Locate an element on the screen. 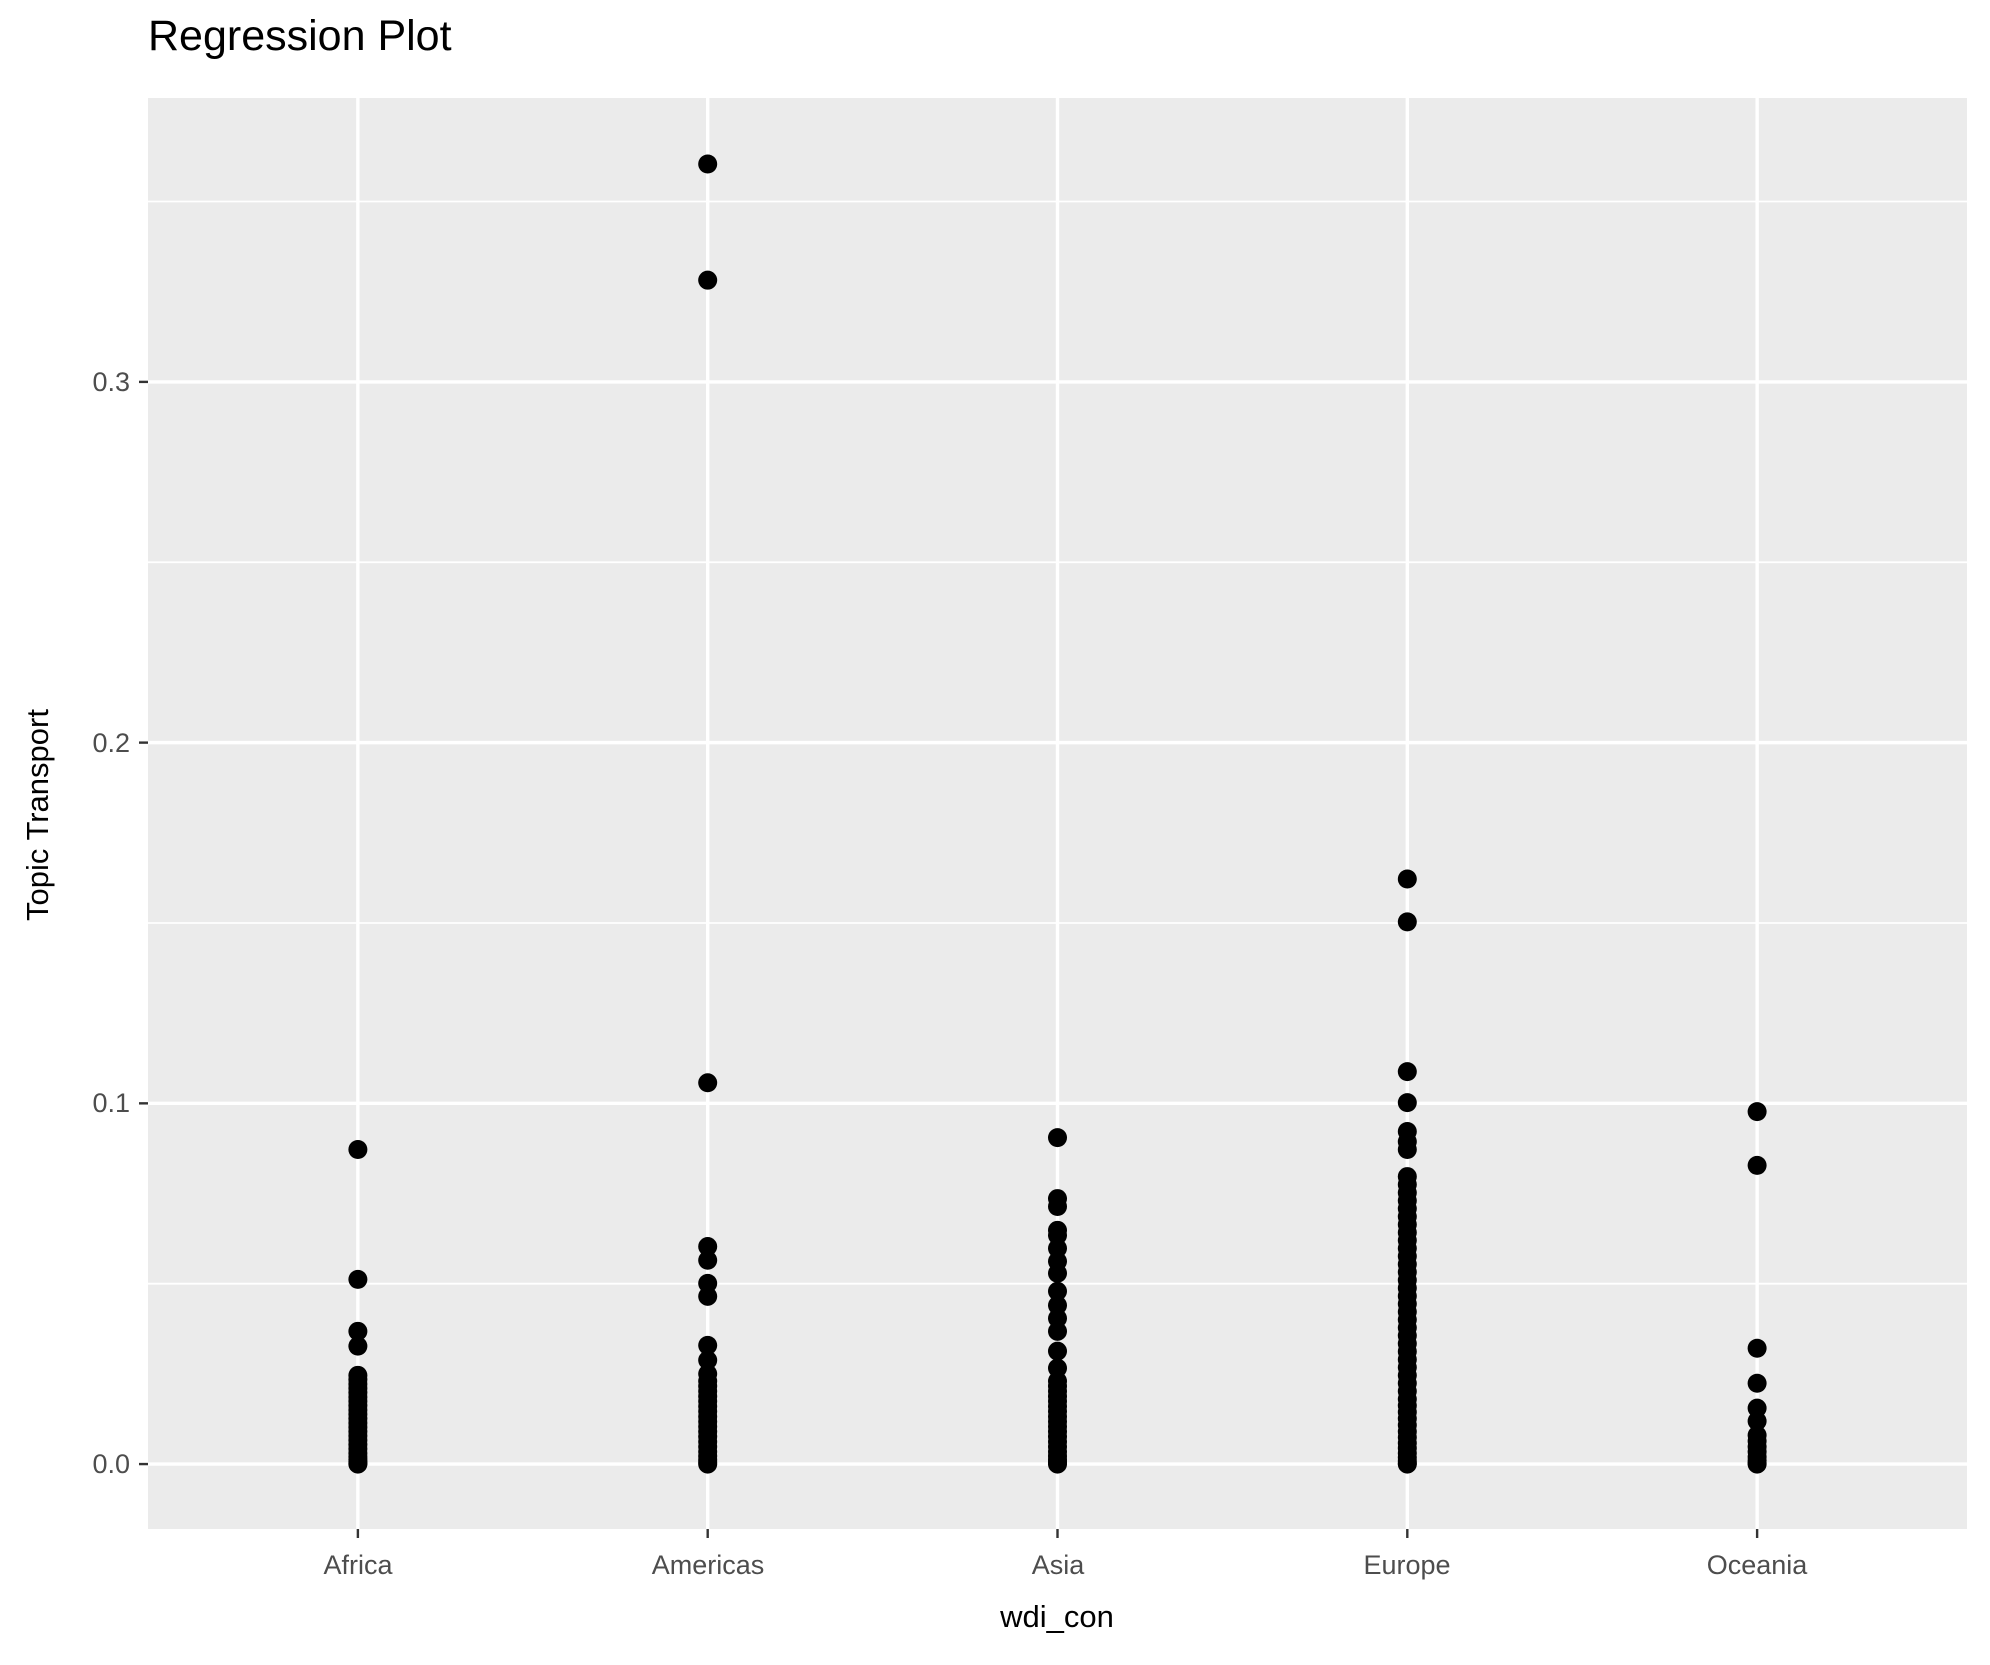 The image size is (1990, 1665). series-europe is located at coordinates (1407, 1171).